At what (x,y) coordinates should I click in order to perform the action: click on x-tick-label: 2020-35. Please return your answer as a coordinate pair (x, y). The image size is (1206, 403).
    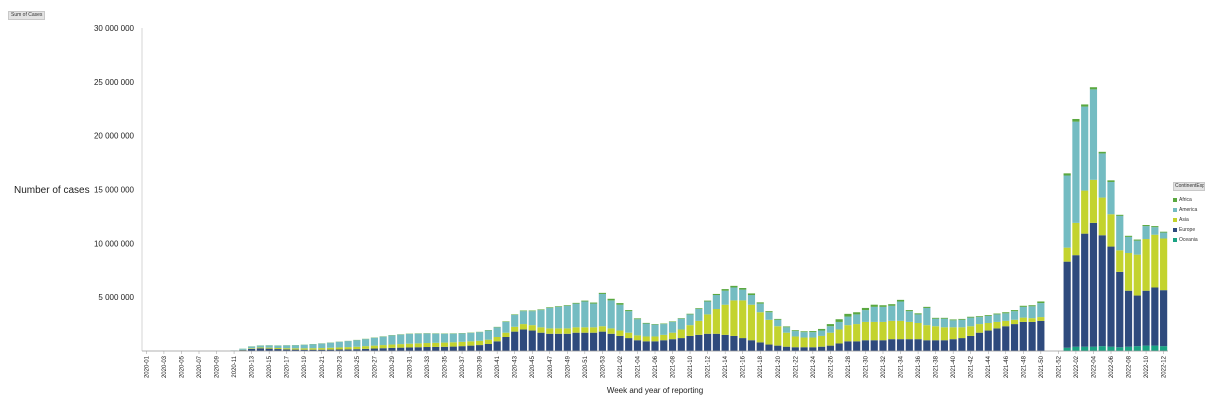
    Looking at the image, I should click on (446, 366).